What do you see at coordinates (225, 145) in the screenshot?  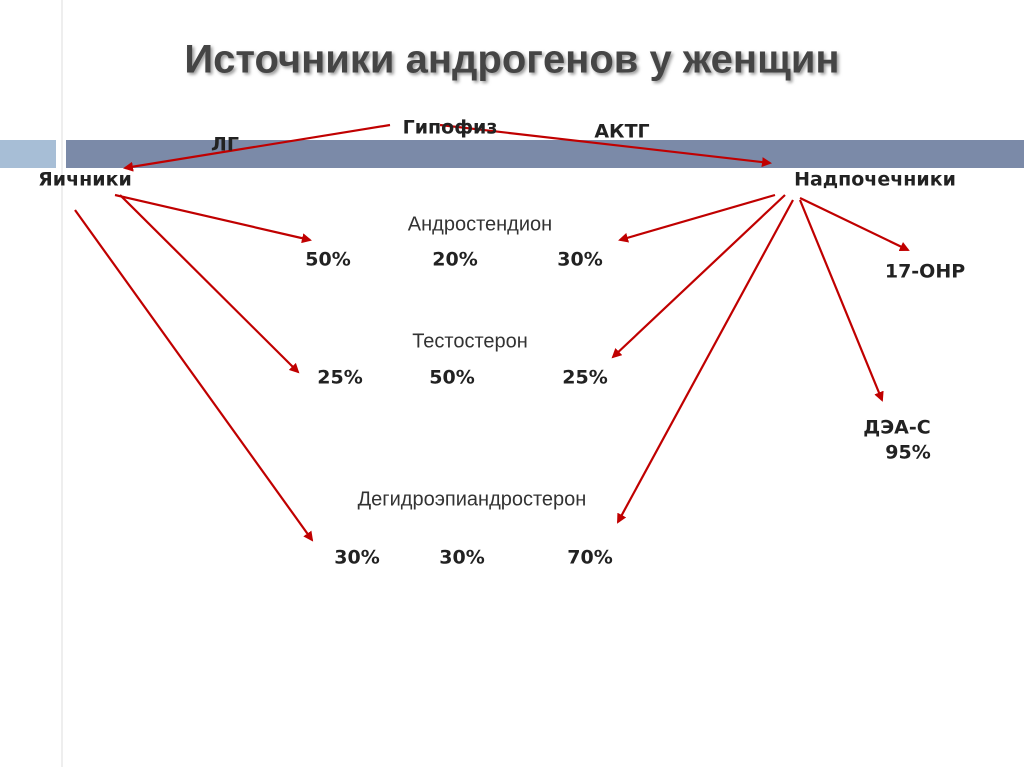 I see `hormone-label: ЛГ` at bounding box center [225, 145].